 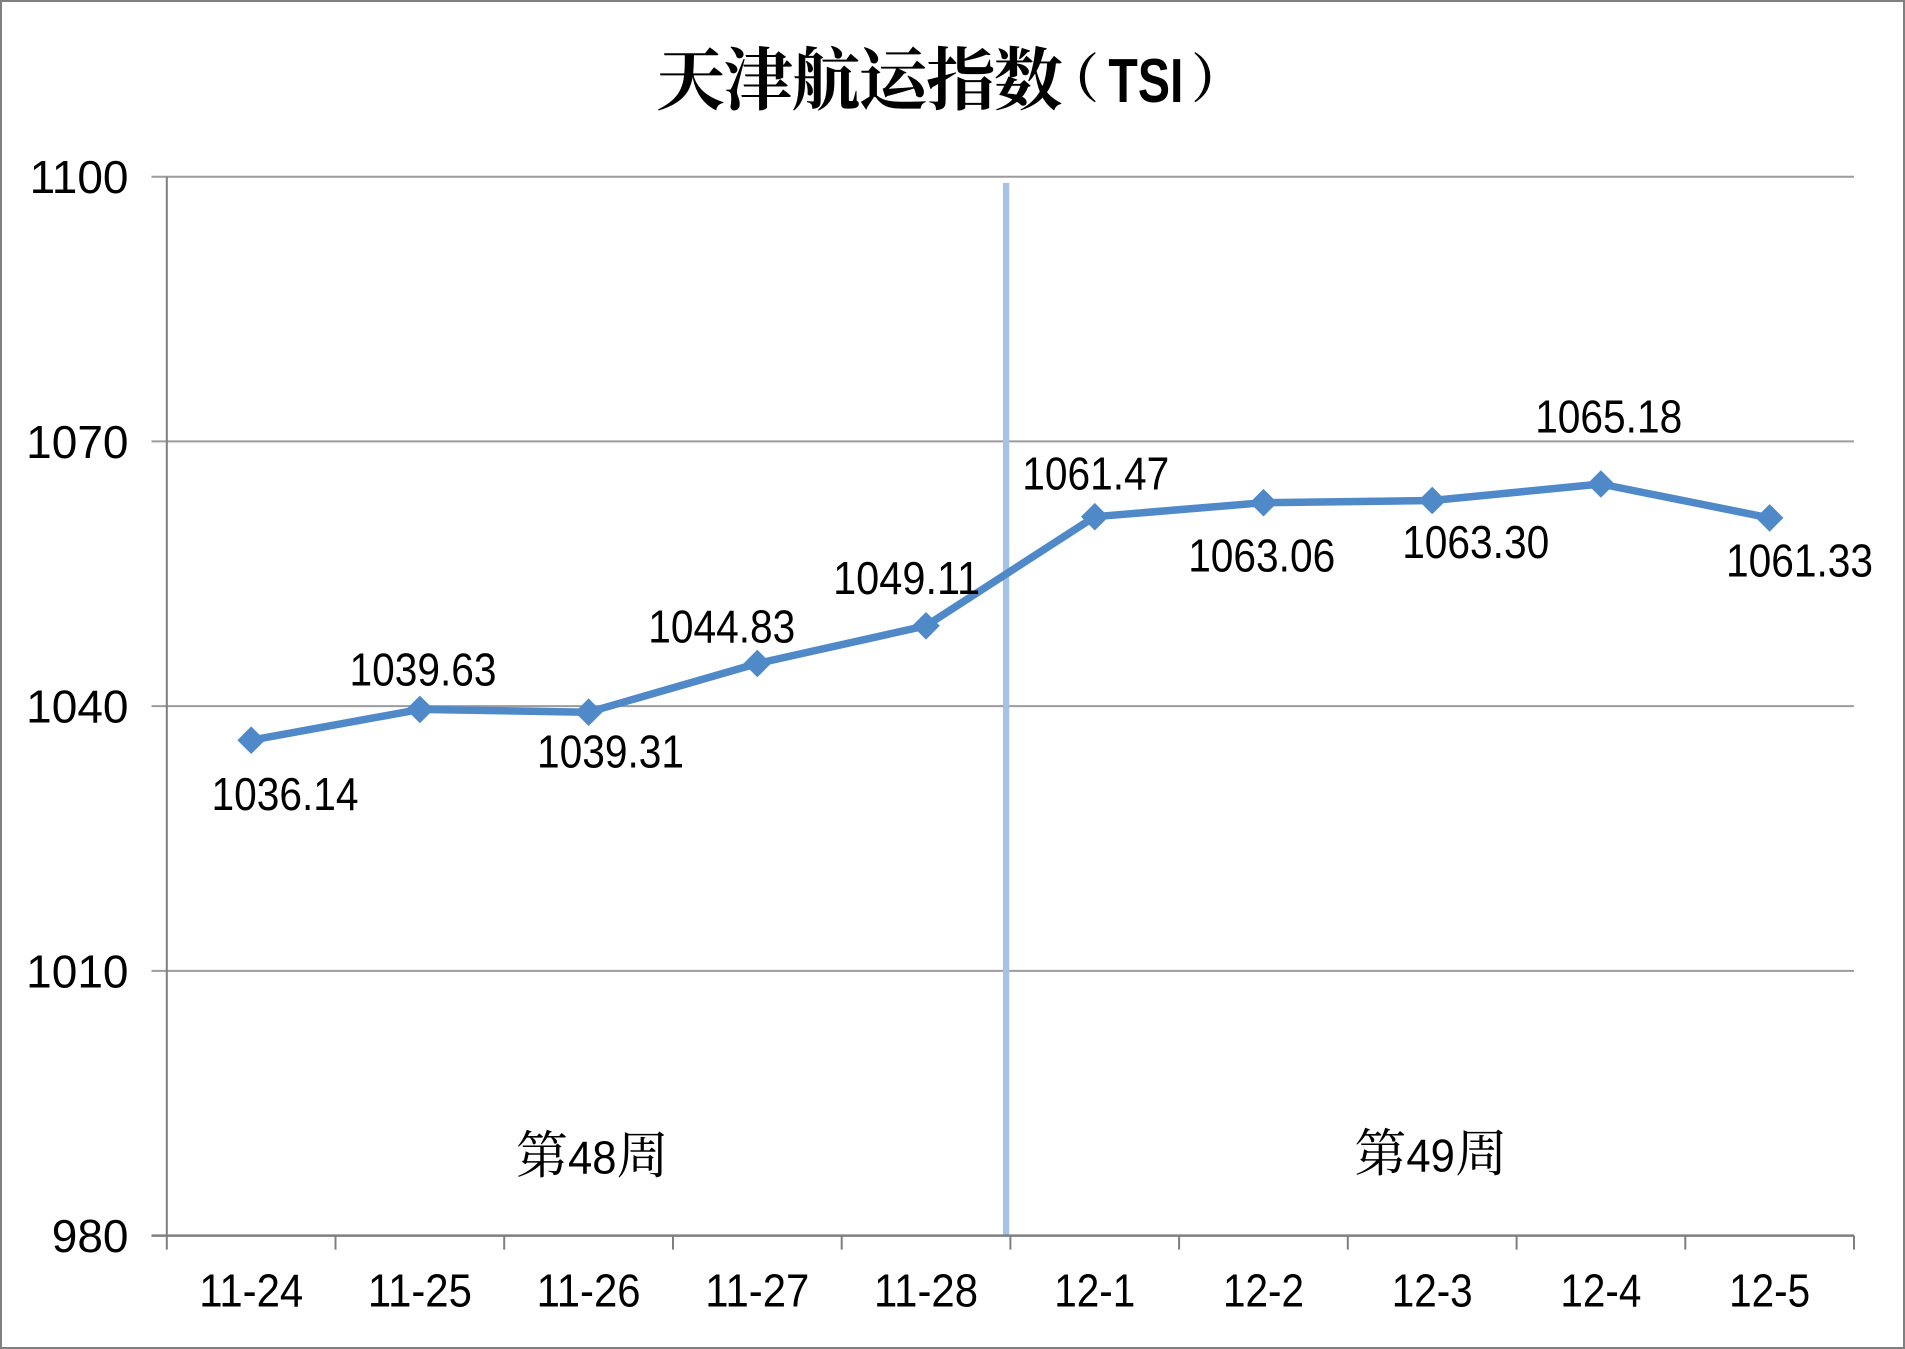 What do you see at coordinates (423, 670) in the screenshot?
I see `svg-text: 1039.63` at bounding box center [423, 670].